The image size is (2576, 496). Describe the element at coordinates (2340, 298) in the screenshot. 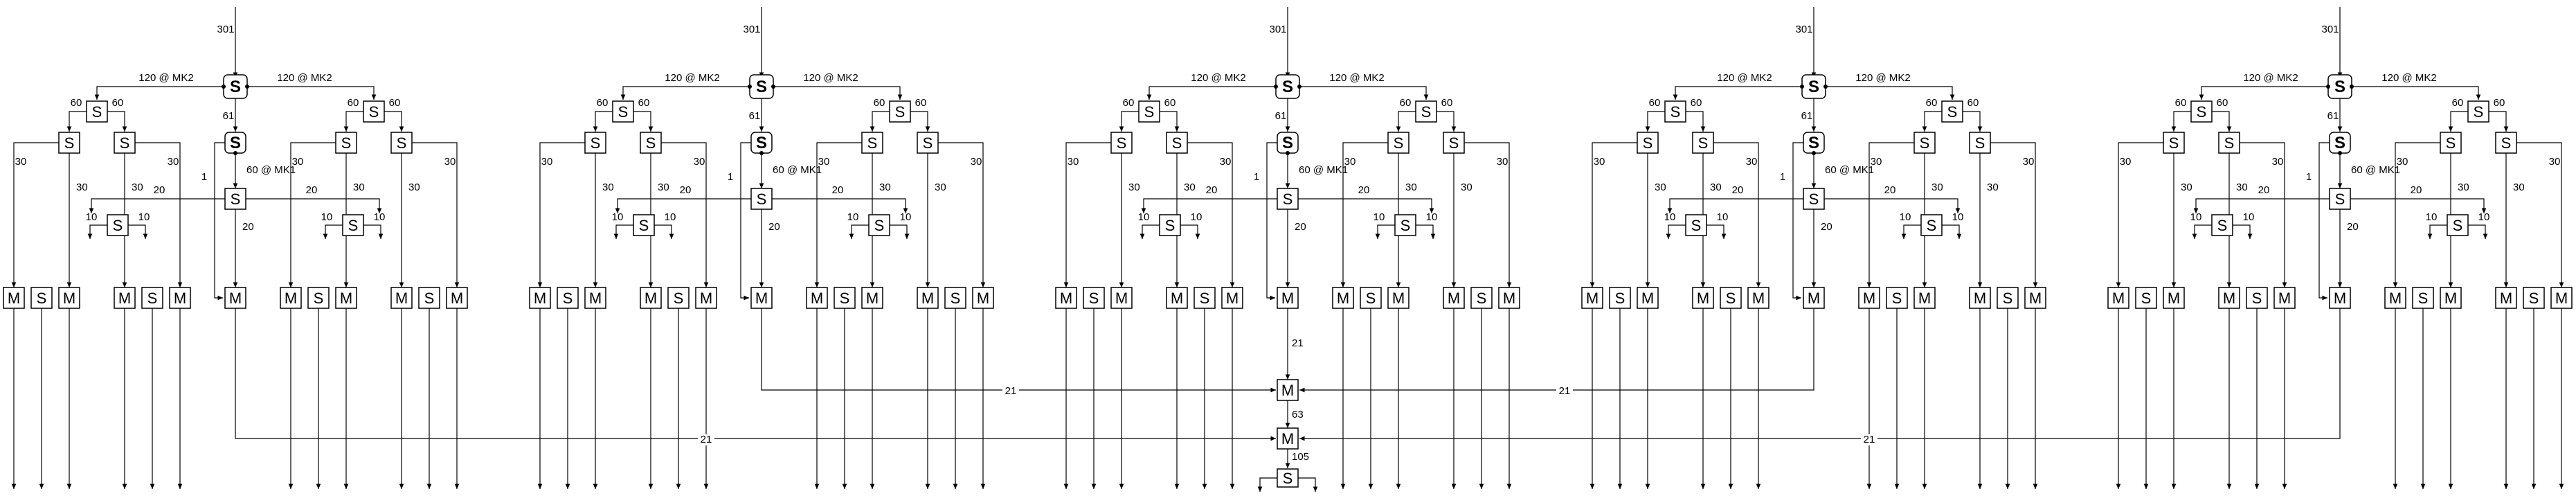

I see `center-merger: M` at that location.